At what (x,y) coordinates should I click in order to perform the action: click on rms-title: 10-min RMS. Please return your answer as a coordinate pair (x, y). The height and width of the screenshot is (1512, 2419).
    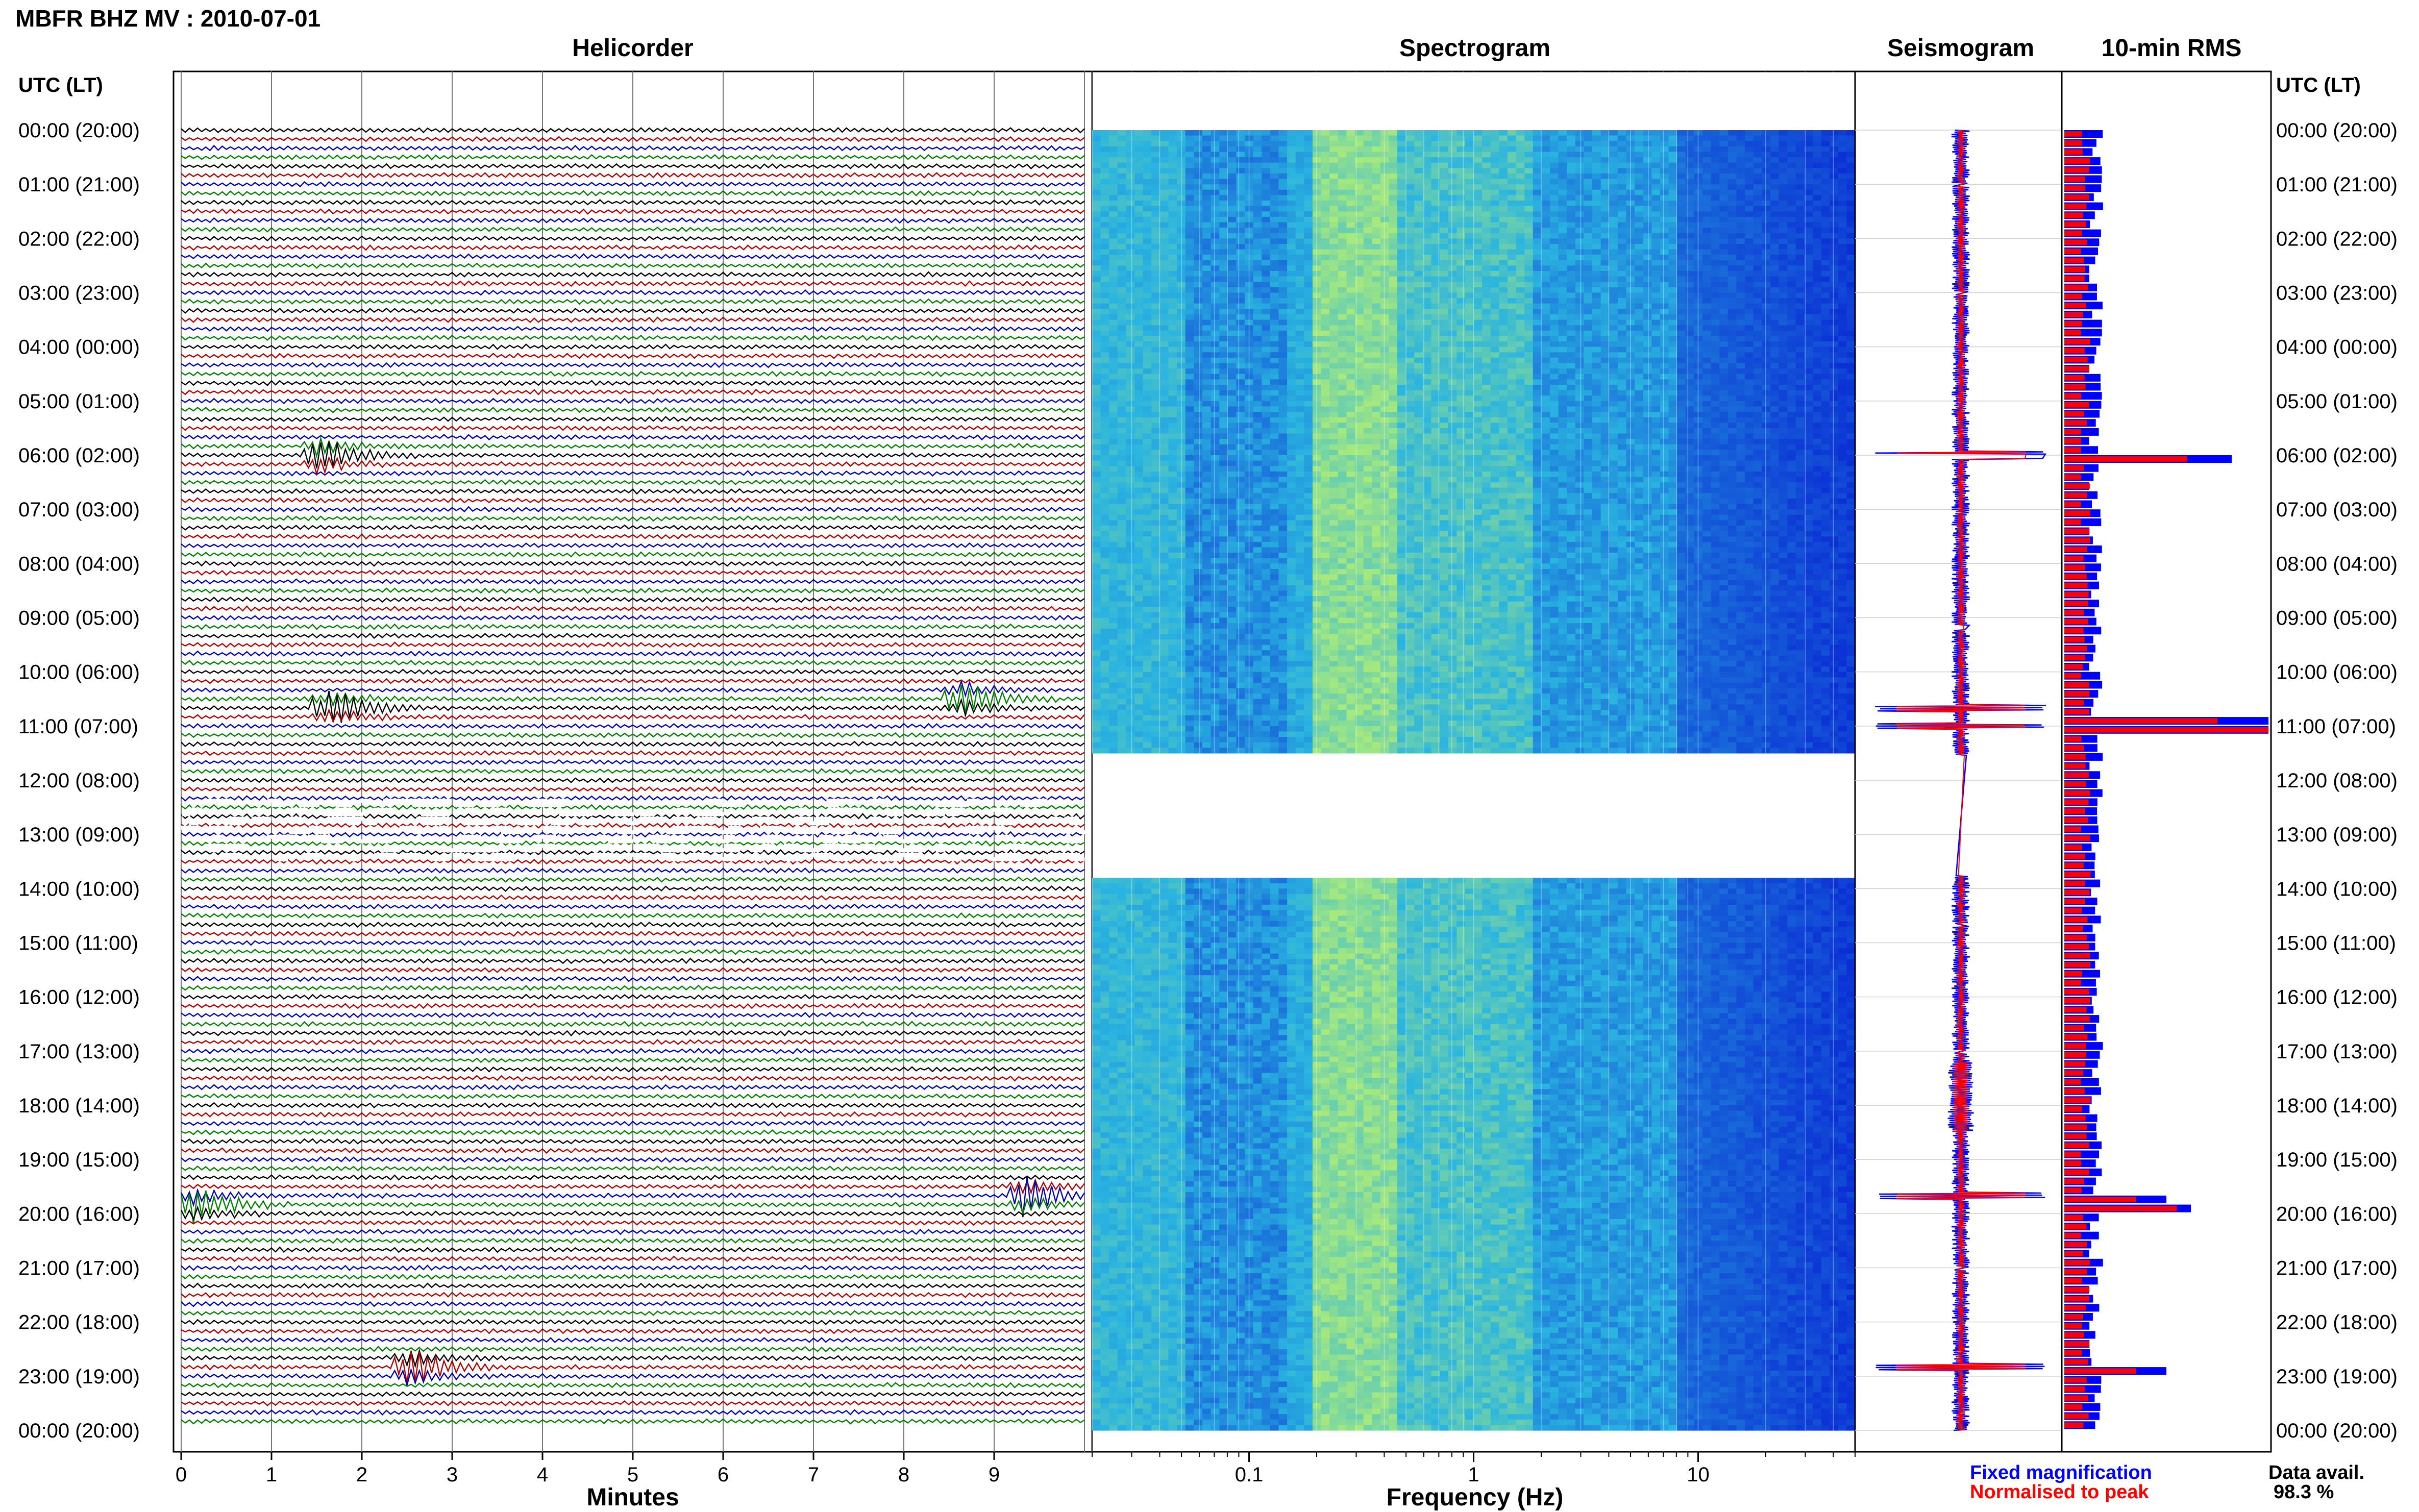
    Looking at the image, I should click on (2172, 48).